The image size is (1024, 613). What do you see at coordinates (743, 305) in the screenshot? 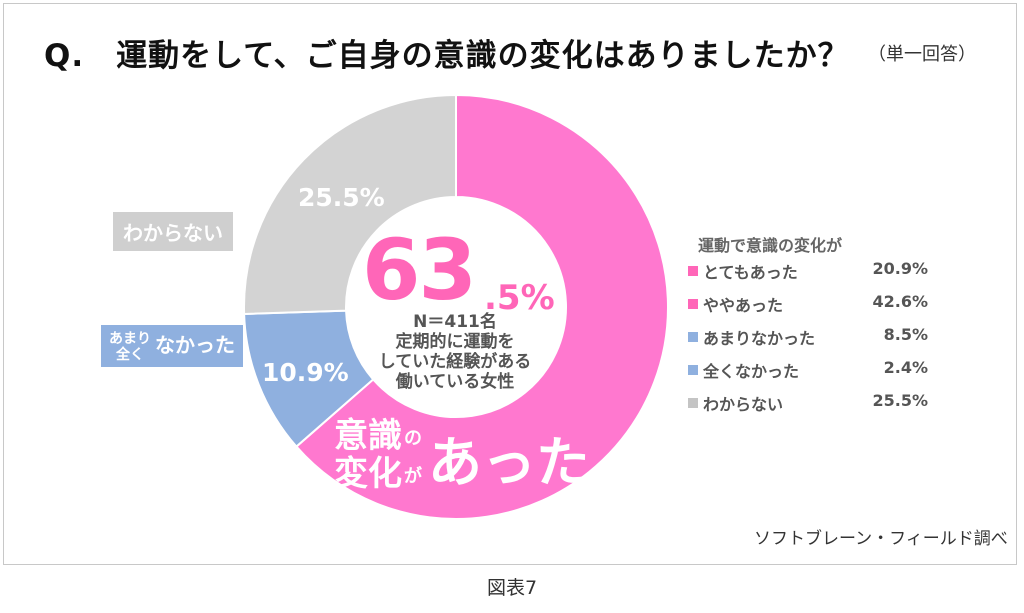
I see `legend-label: ややあった` at bounding box center [743, 305].